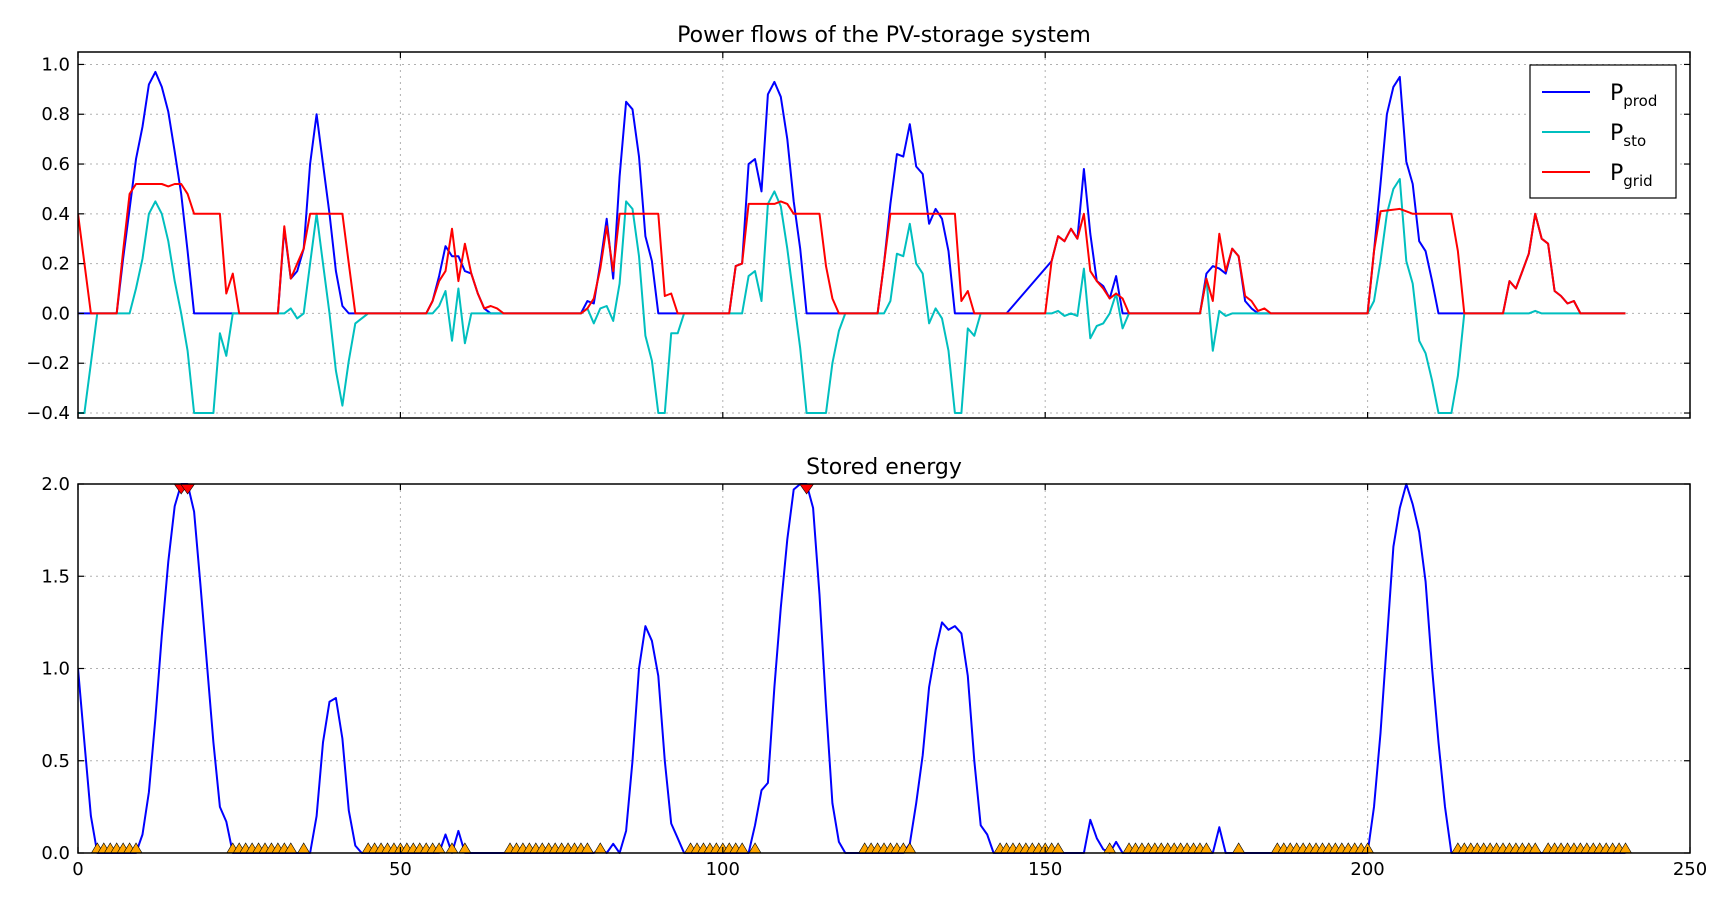  Describe the element at coordinates (1640, 101) in the screenshot. I see `legend-label-subscript: prod` at that location.